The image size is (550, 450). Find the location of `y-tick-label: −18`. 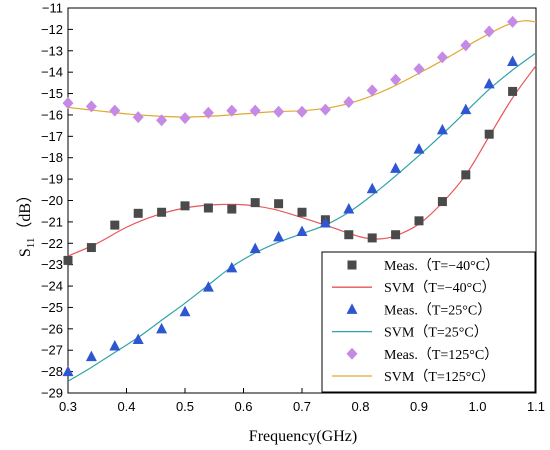

y-tick-label: −18 is located at coordinates (52, 157).